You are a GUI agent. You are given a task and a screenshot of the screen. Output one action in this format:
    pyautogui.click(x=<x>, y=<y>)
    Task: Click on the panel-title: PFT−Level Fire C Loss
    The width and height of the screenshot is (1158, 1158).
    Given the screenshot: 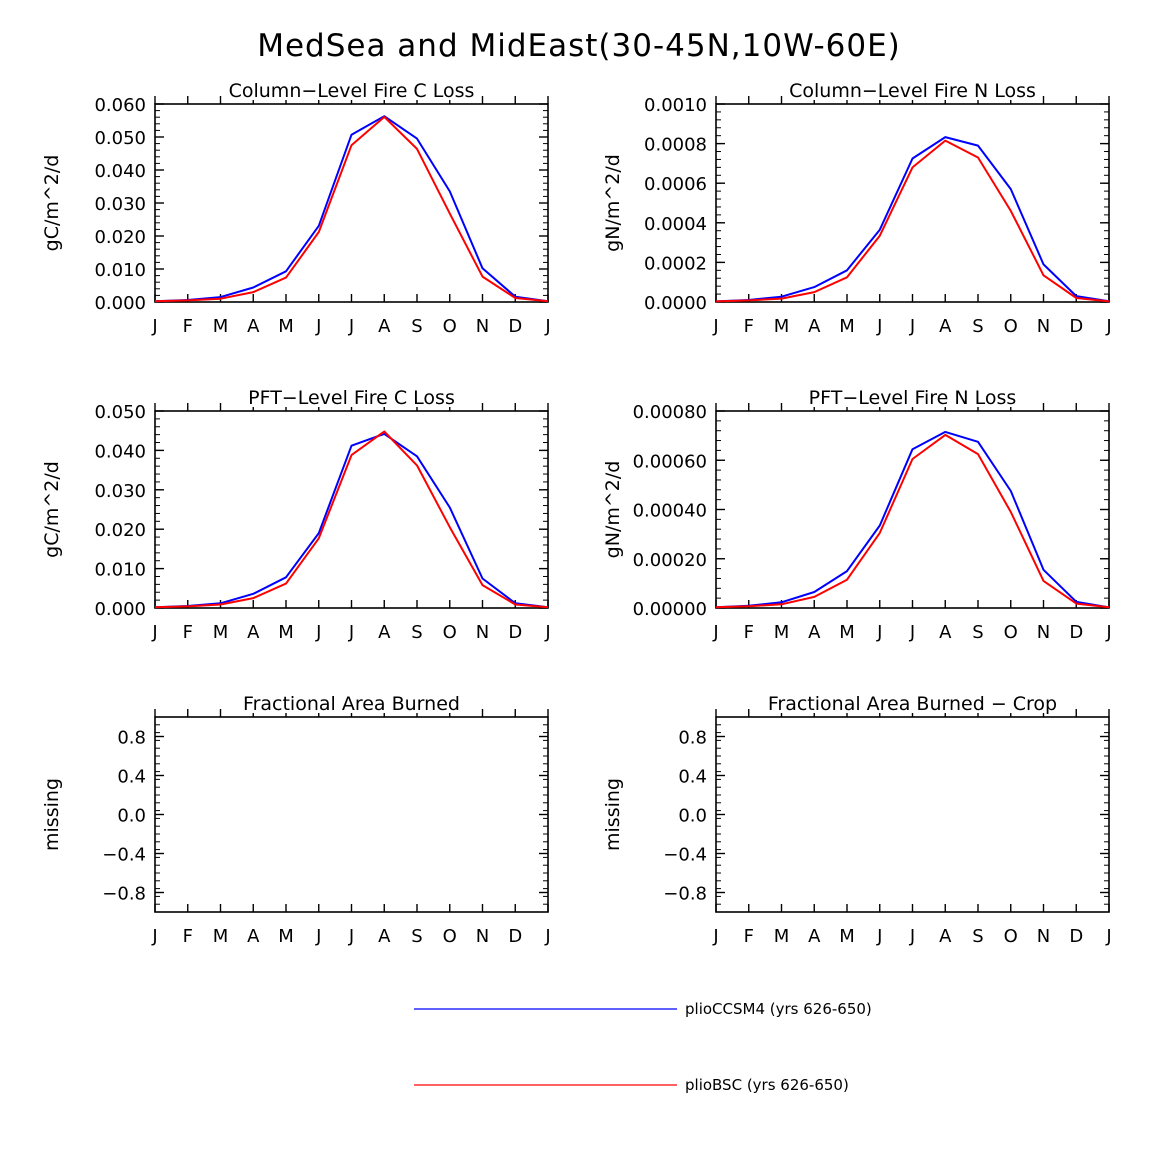 What is the action you would take?
    pyautogui.click(x=351, y=398)
    